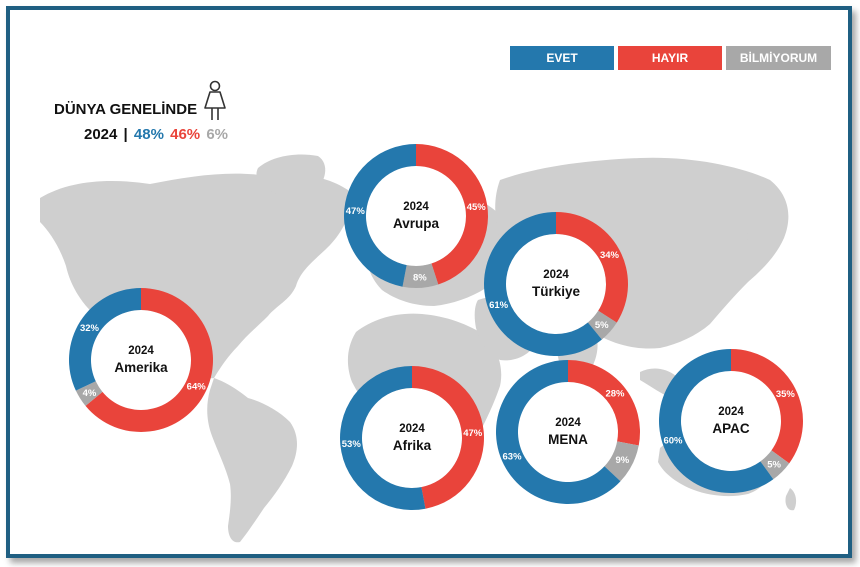 The height and width of the screenshot is (567, 860). I want to click on label-mena-evet: 63%, so click(513, 457).